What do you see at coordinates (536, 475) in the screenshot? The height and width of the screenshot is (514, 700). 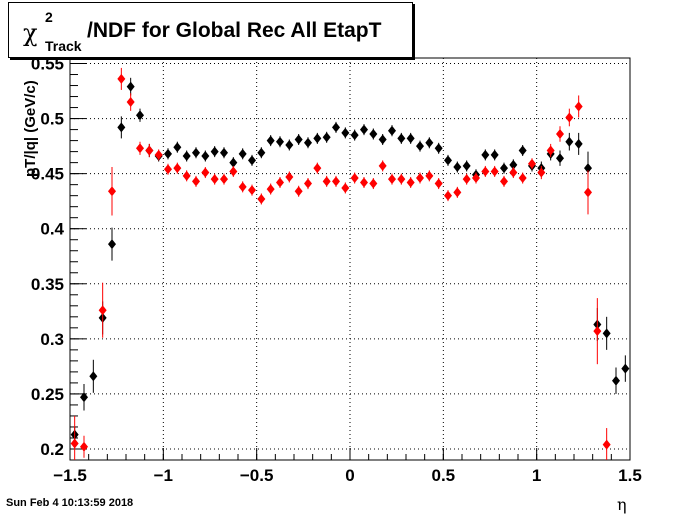 I see `x-tick-label: 1` at bounding box center [536, 475].